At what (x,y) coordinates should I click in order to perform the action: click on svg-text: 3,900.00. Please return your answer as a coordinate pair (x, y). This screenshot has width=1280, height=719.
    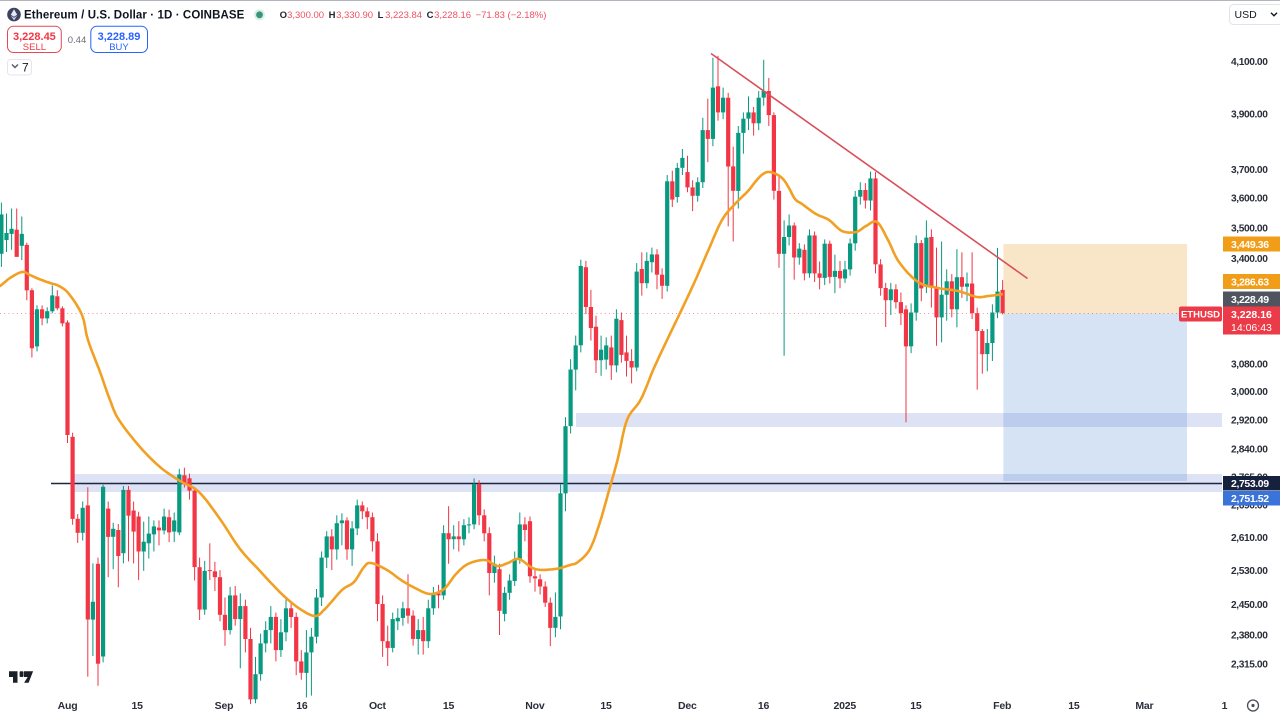
    Looking at the image, I should click on (1249, 114).